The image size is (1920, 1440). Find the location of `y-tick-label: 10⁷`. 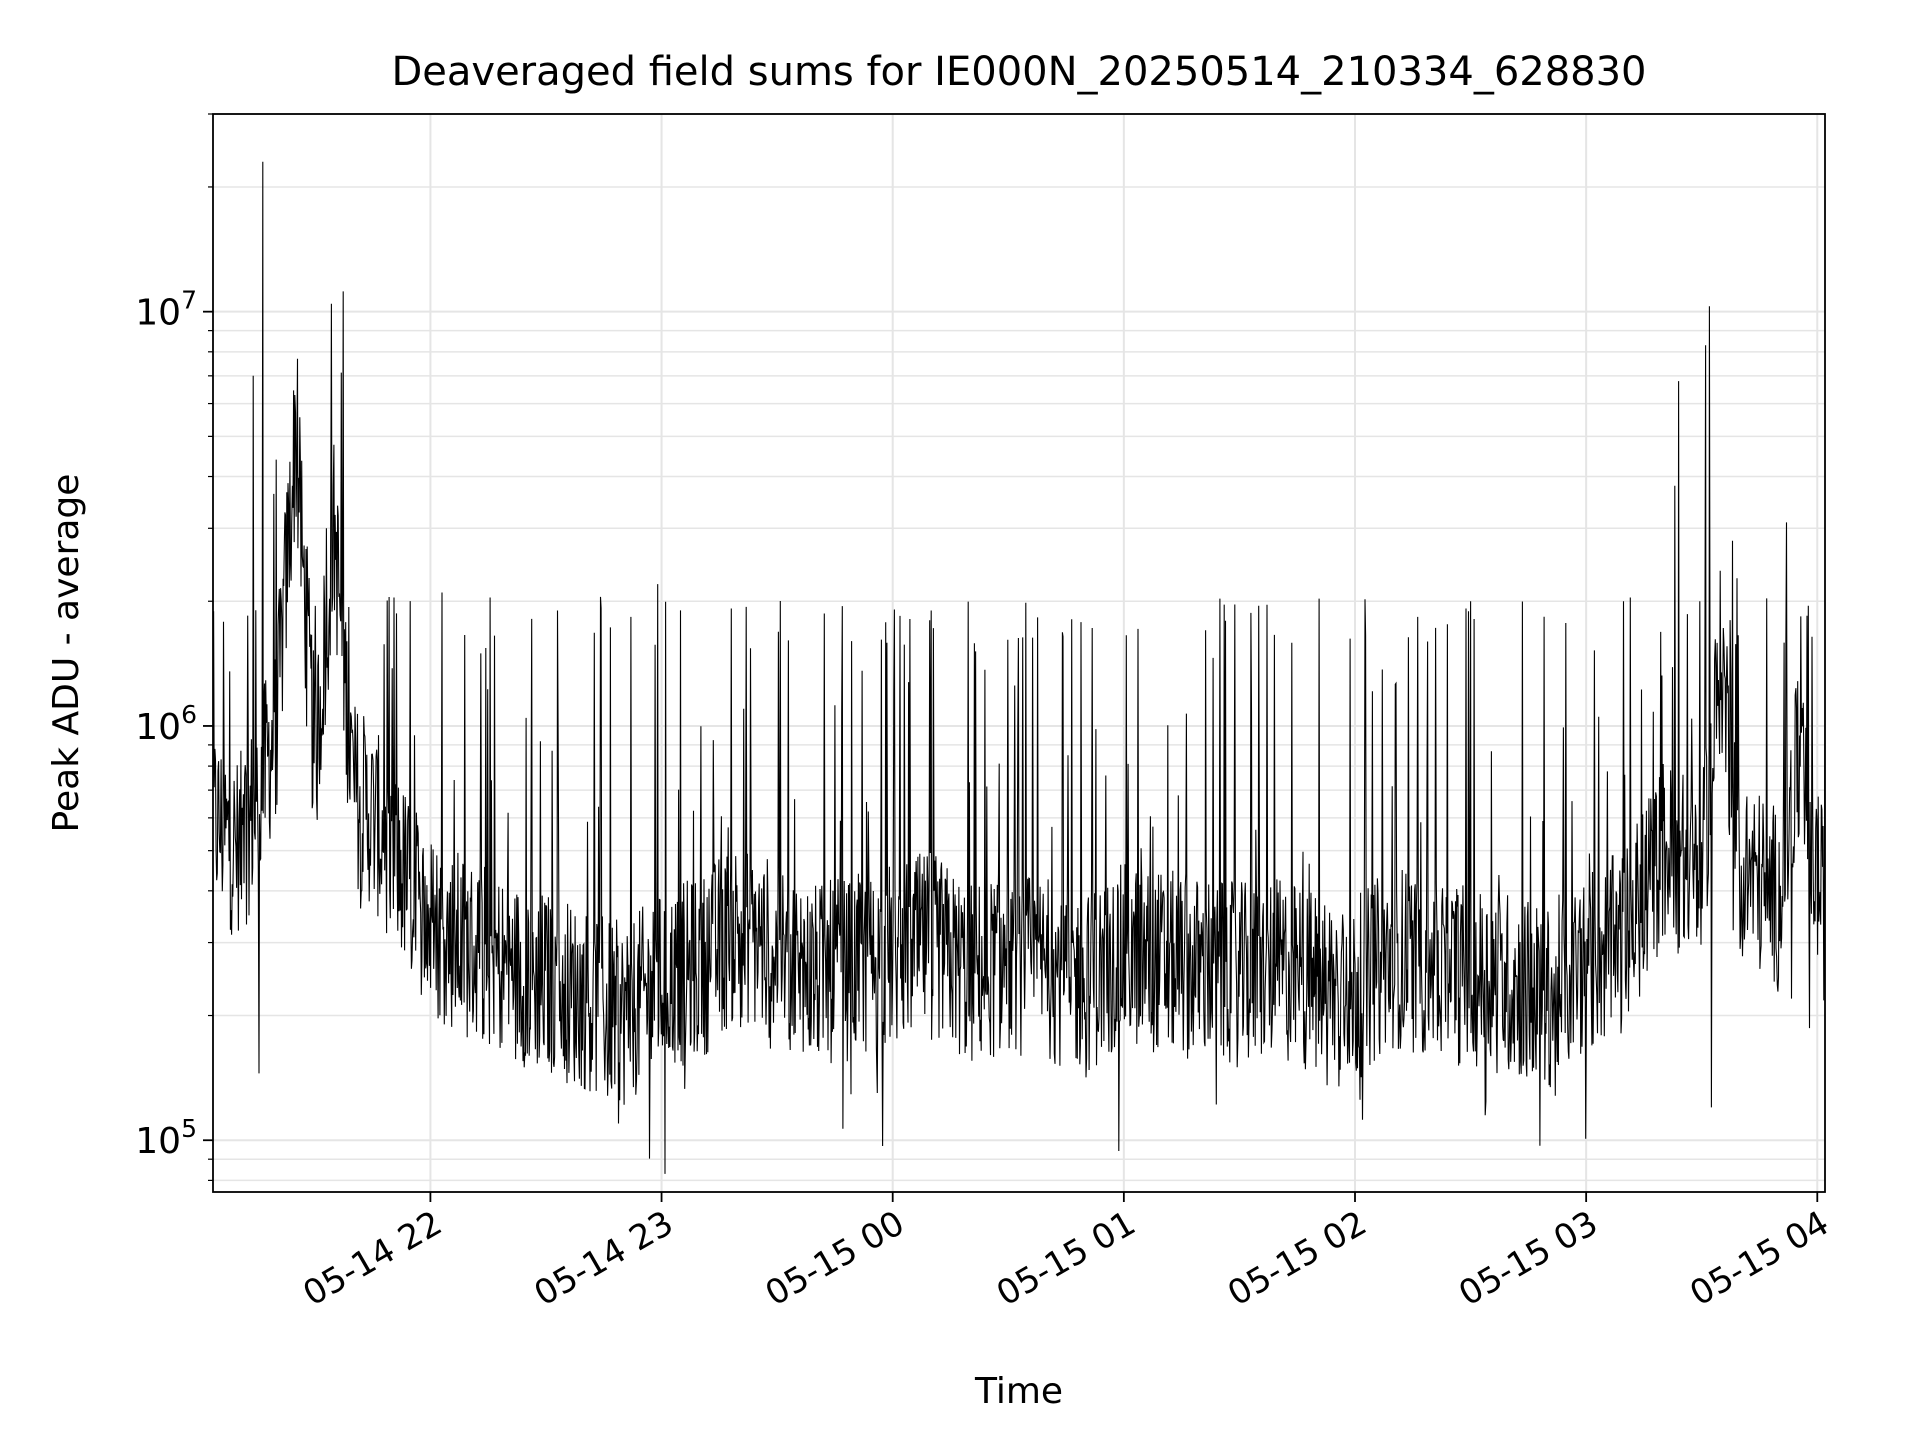

y-tick-label: 10⁷ is located at coordinates (166, 310).